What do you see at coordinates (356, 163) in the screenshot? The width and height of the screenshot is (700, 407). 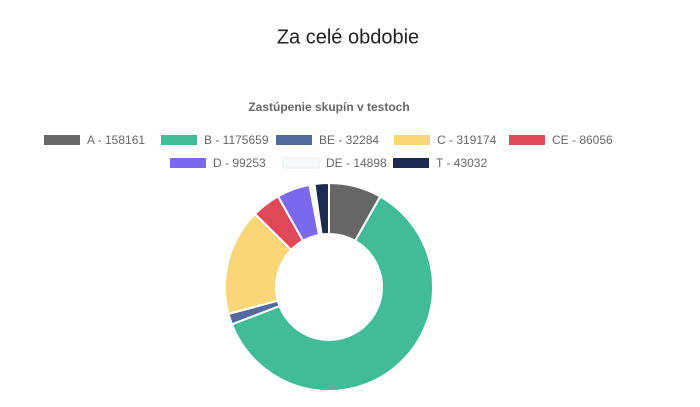 I see `legend-label: DE - 14898` at bounding box center [356, 163].